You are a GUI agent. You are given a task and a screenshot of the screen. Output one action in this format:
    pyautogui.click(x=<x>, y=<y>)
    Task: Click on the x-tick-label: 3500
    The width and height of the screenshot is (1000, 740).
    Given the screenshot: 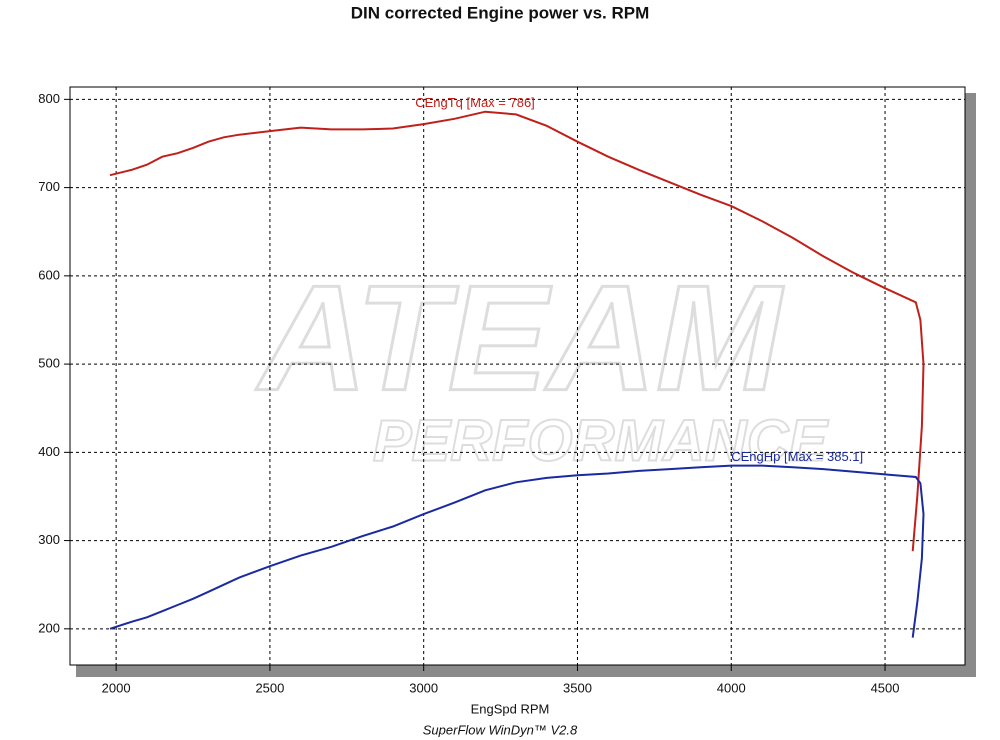 What is the action you would take?
    pyautogui.click(x=577, y=687)
    